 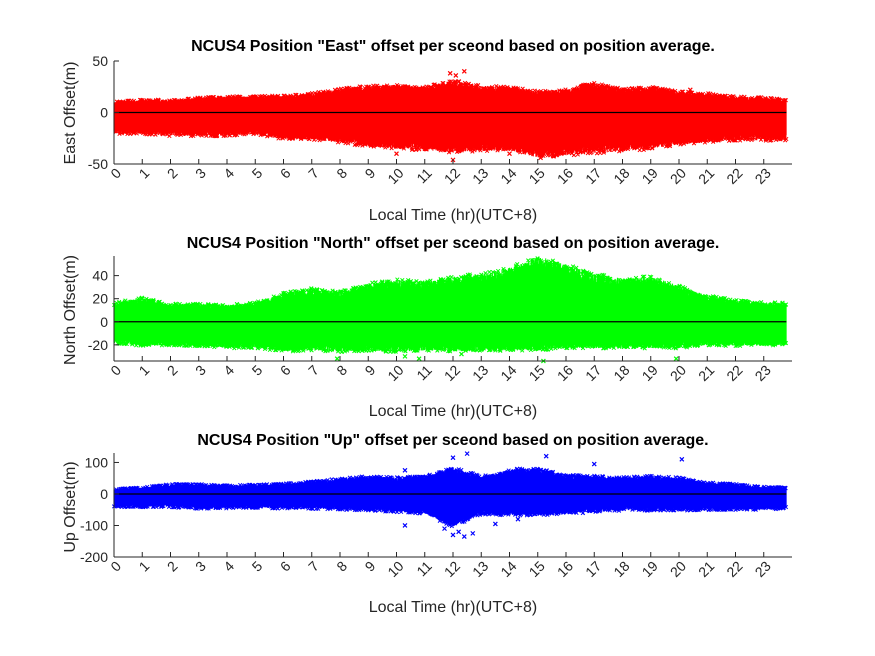 What do you see at coordinates (94, 525) in the screenshot?
I see `up-y-tick-label: -100` at bounding box center [94, 525].